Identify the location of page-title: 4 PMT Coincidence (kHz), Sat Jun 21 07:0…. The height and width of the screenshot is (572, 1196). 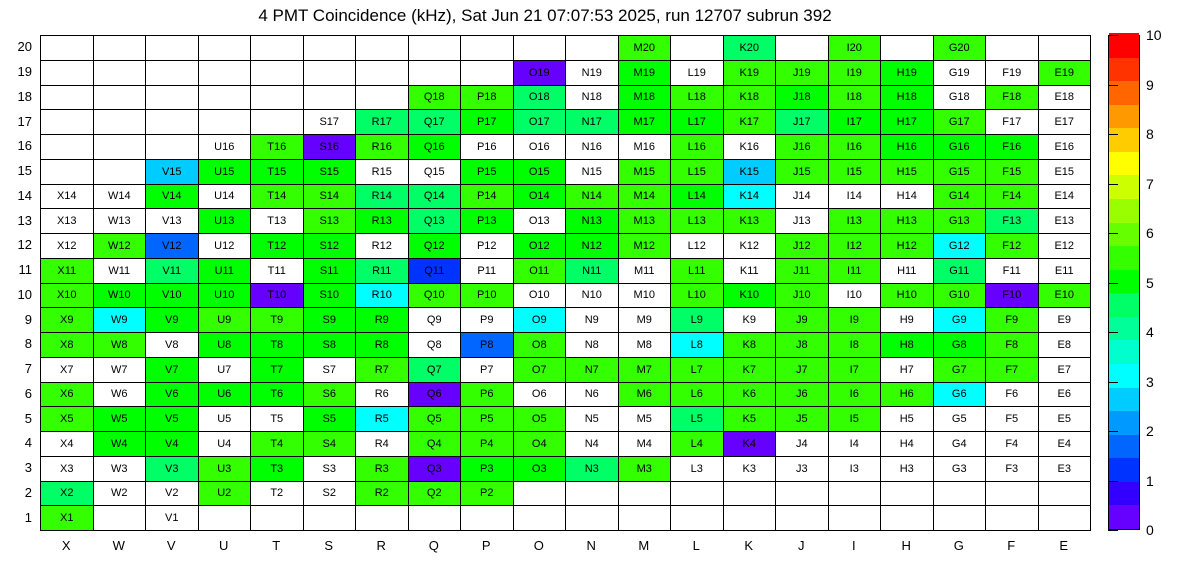
(545, 15).